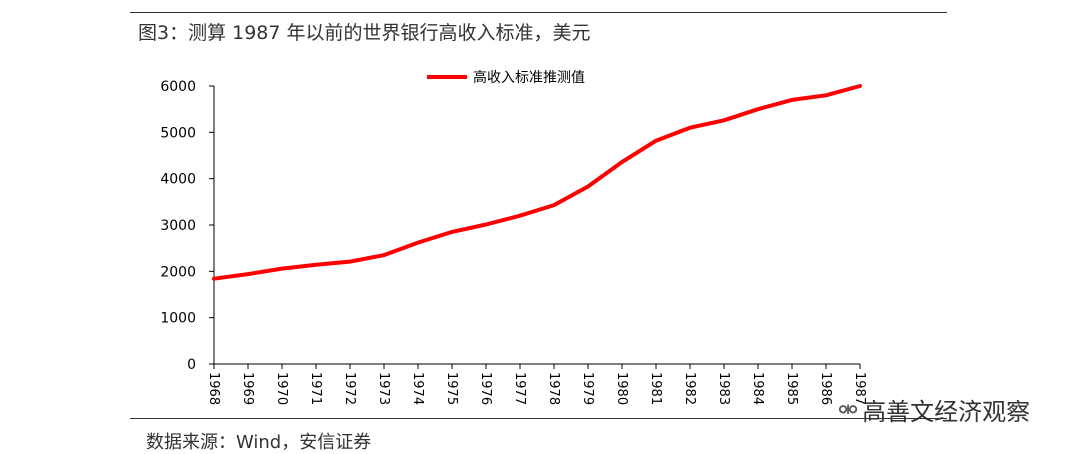 Image resolution: width=1080 pixels, height=454 pixels. What do you see at coordinates (178, 272) in the screenshot?
I see `y-tick-label: 2000` at bounding box center [178, 272].